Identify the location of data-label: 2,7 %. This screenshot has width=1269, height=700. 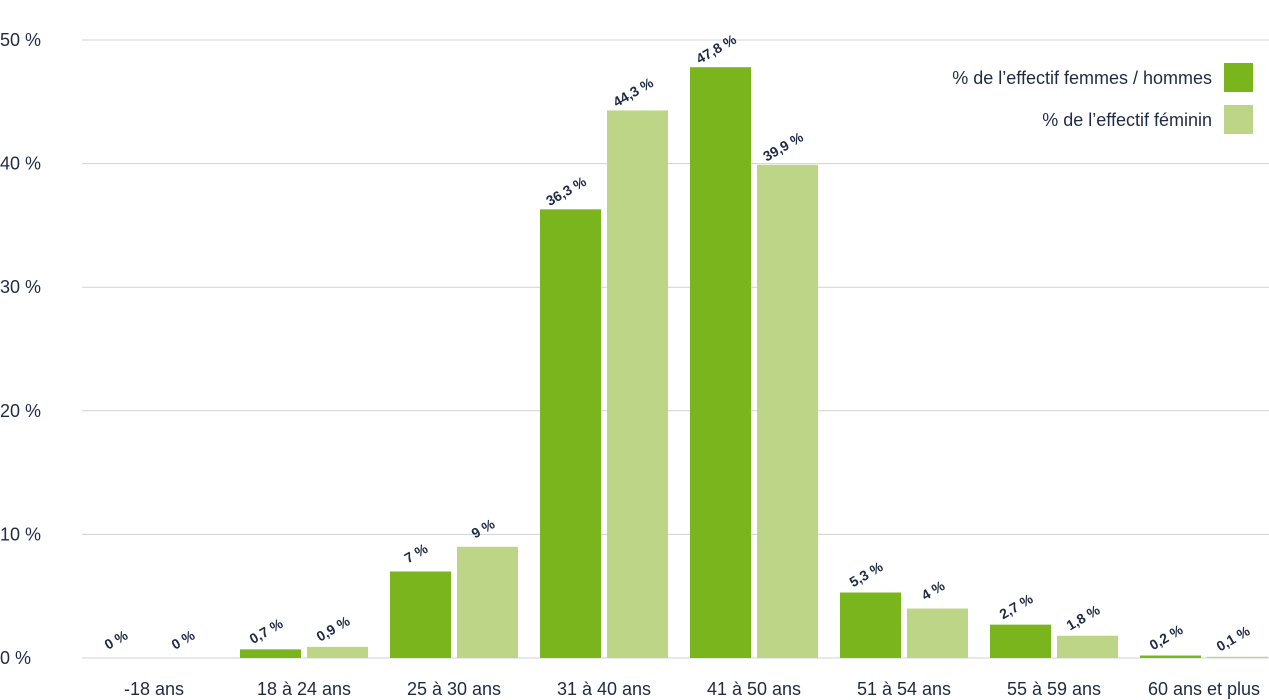
(1015, 606).